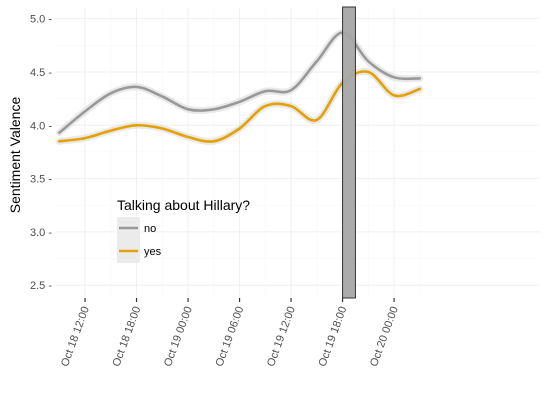  Describe the element at coordinates (41, 126) in the screenshot. I see `y-tick-label: 4.0 -` at that location.